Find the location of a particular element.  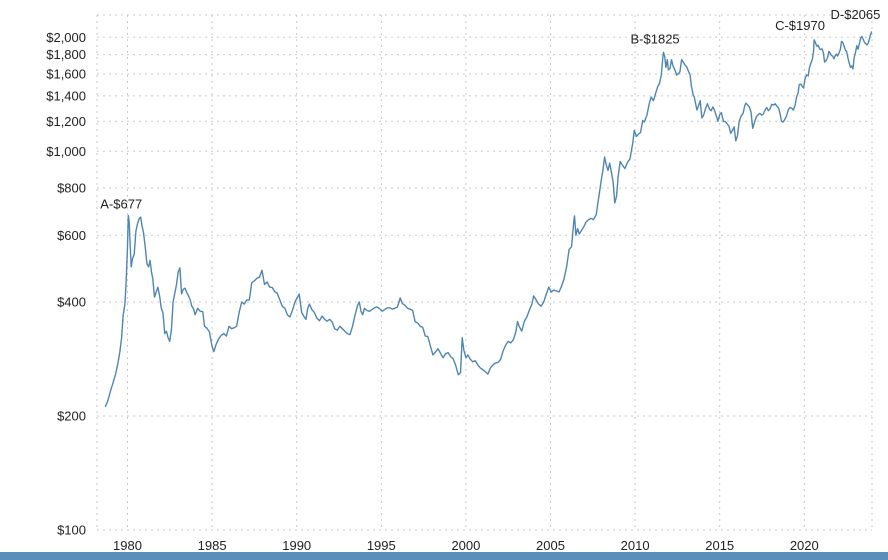

annotation-c: C-$1970 is located at coordinates (800, 25).